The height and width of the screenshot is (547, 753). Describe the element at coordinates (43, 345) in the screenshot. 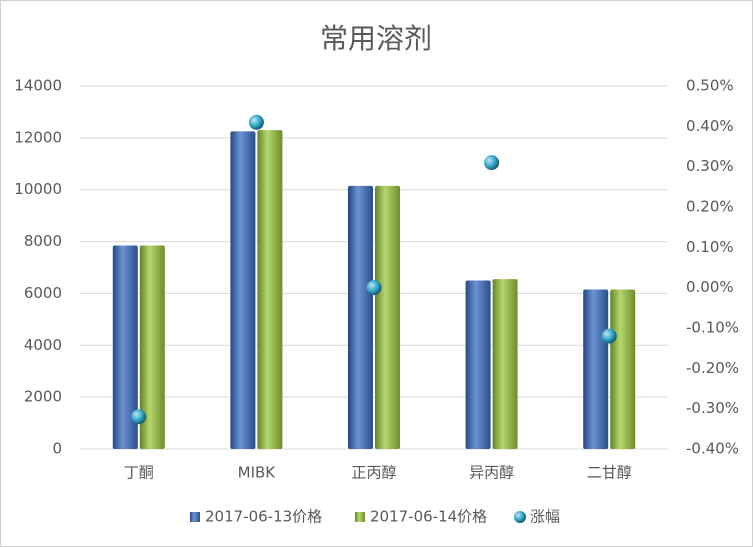

I see `y-tick-label: 4000` at that location.